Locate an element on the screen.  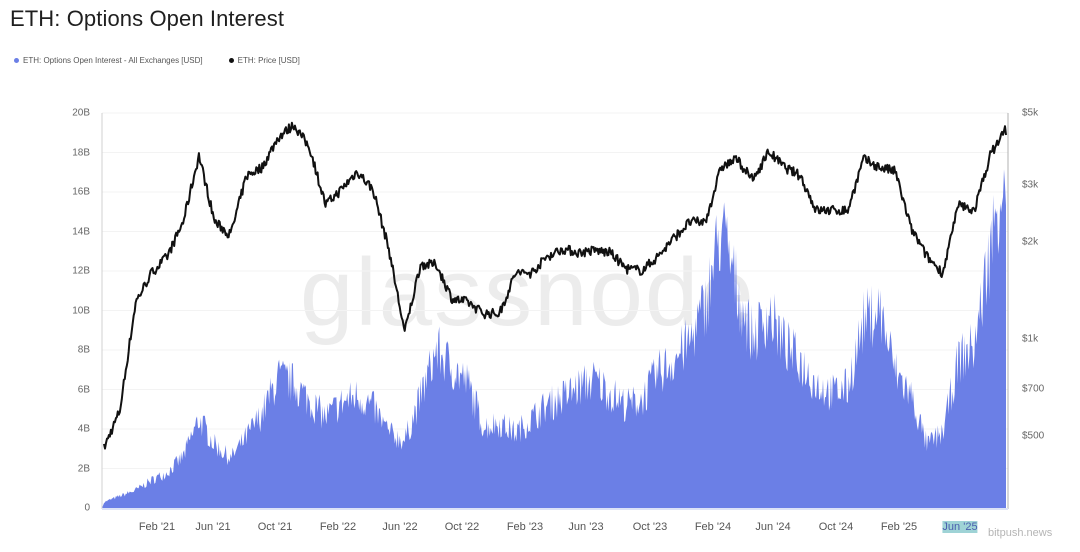
x-axis-tick: Oct '21 is located at coordinates (275, 527).